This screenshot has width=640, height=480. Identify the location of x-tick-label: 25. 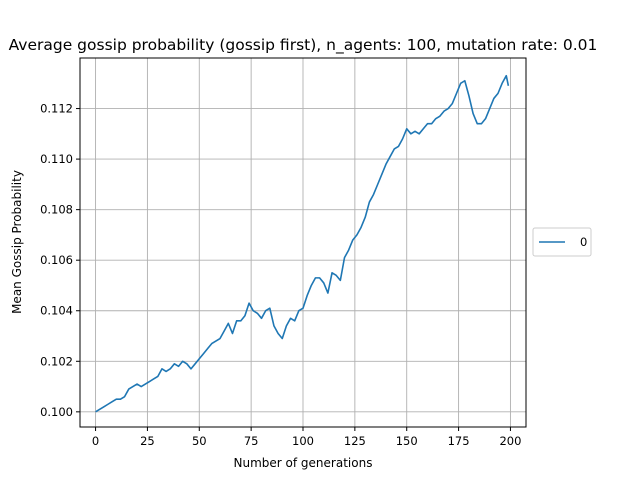
(147, 441).